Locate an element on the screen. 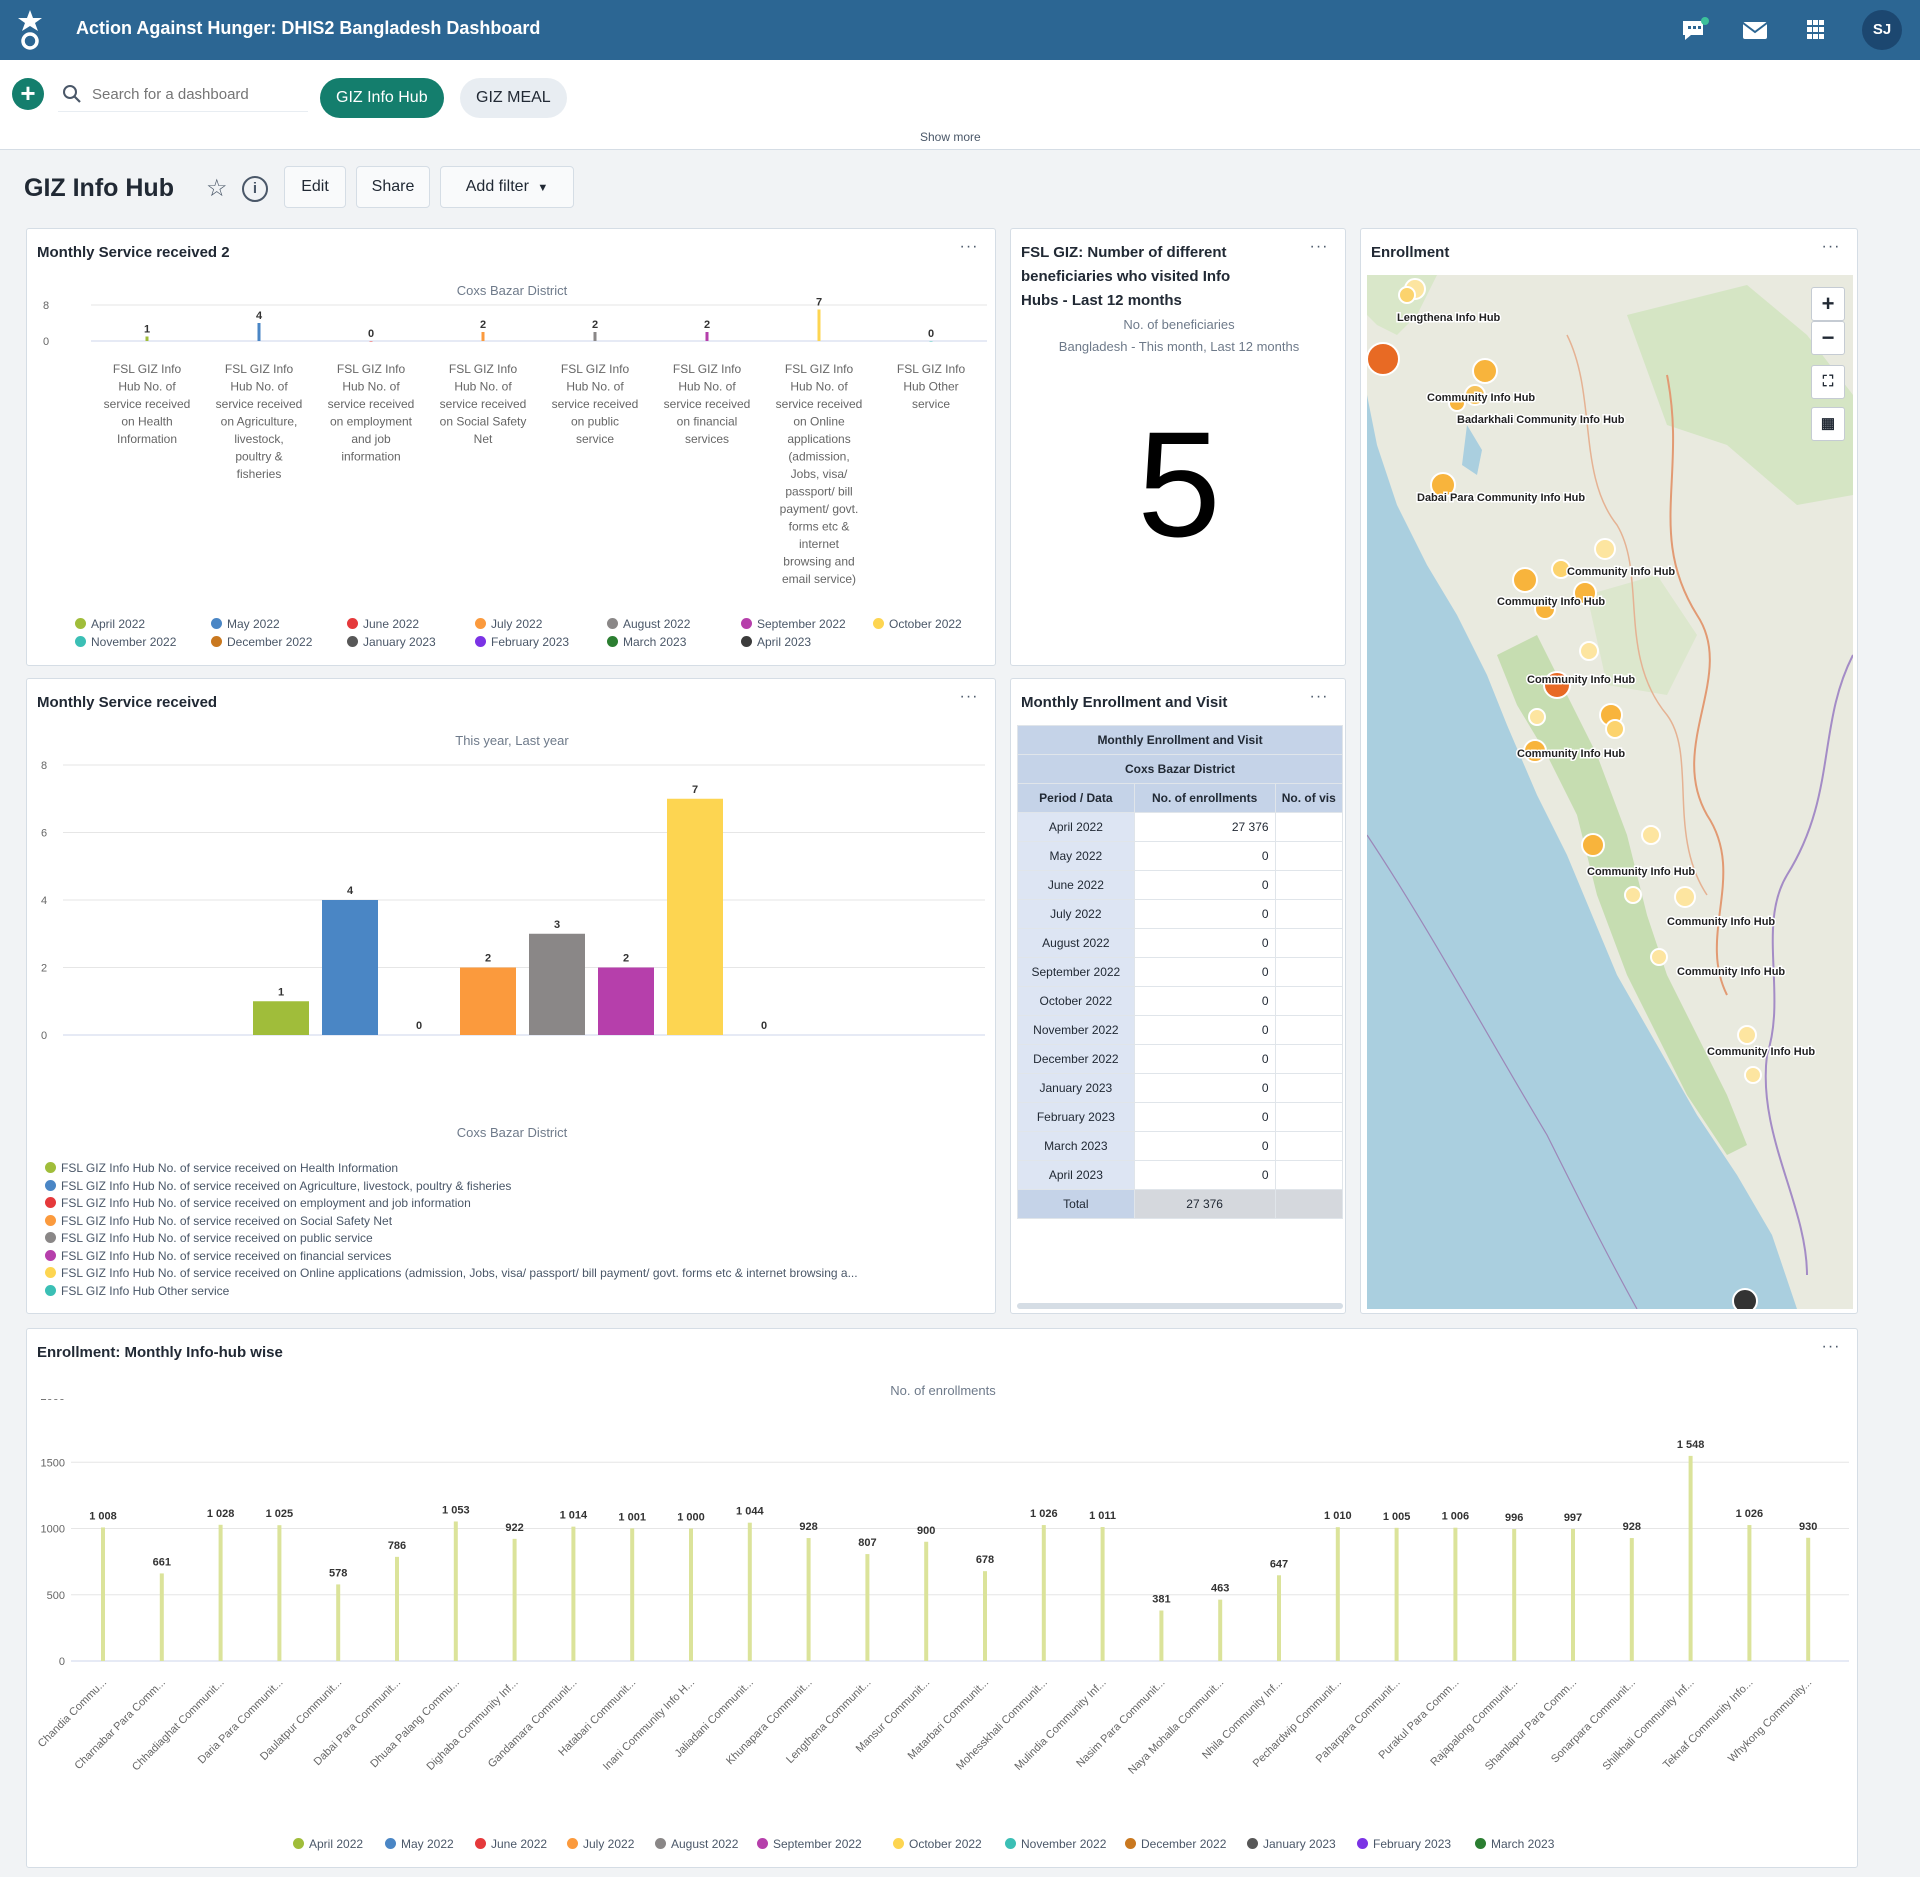 The width and height of the screenshot is (1920, 1877). x-tick-label: services is located at coordinates (707, 439).